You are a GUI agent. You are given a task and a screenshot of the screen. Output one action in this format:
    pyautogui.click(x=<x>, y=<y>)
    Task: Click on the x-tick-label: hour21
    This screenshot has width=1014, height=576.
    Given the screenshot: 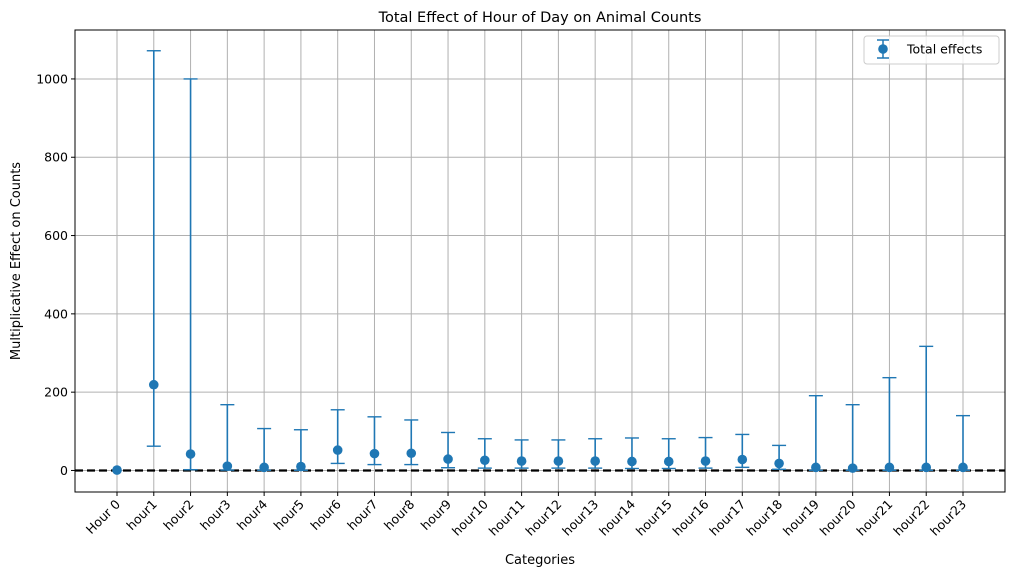 What is the action you would take?
    pyautogui.click(x=874, y=518)
    